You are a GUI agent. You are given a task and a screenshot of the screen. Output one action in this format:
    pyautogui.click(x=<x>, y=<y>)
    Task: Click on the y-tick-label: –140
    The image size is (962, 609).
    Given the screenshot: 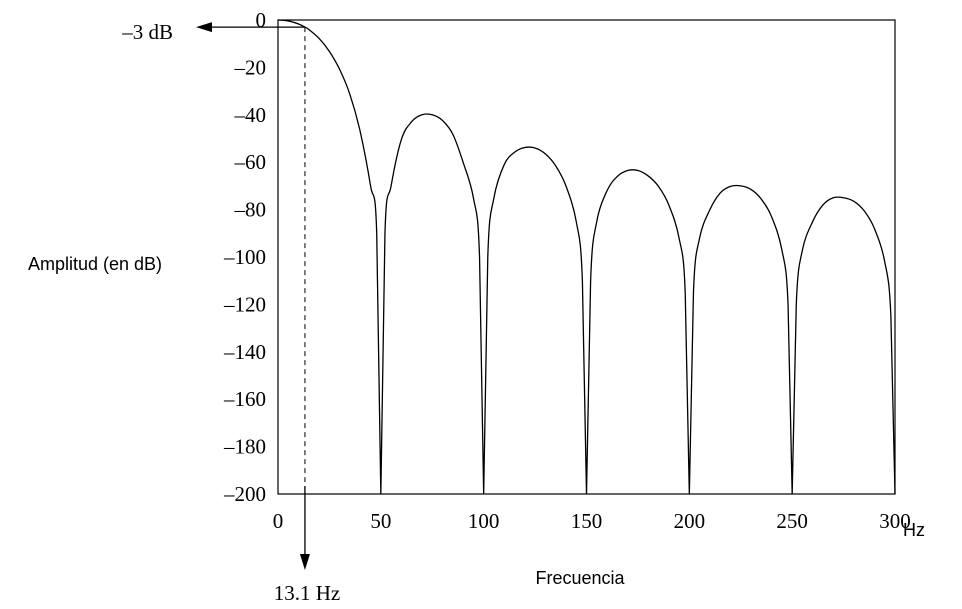 What is the action you would take?
    pyautogui.click(x=244, y=352)
    